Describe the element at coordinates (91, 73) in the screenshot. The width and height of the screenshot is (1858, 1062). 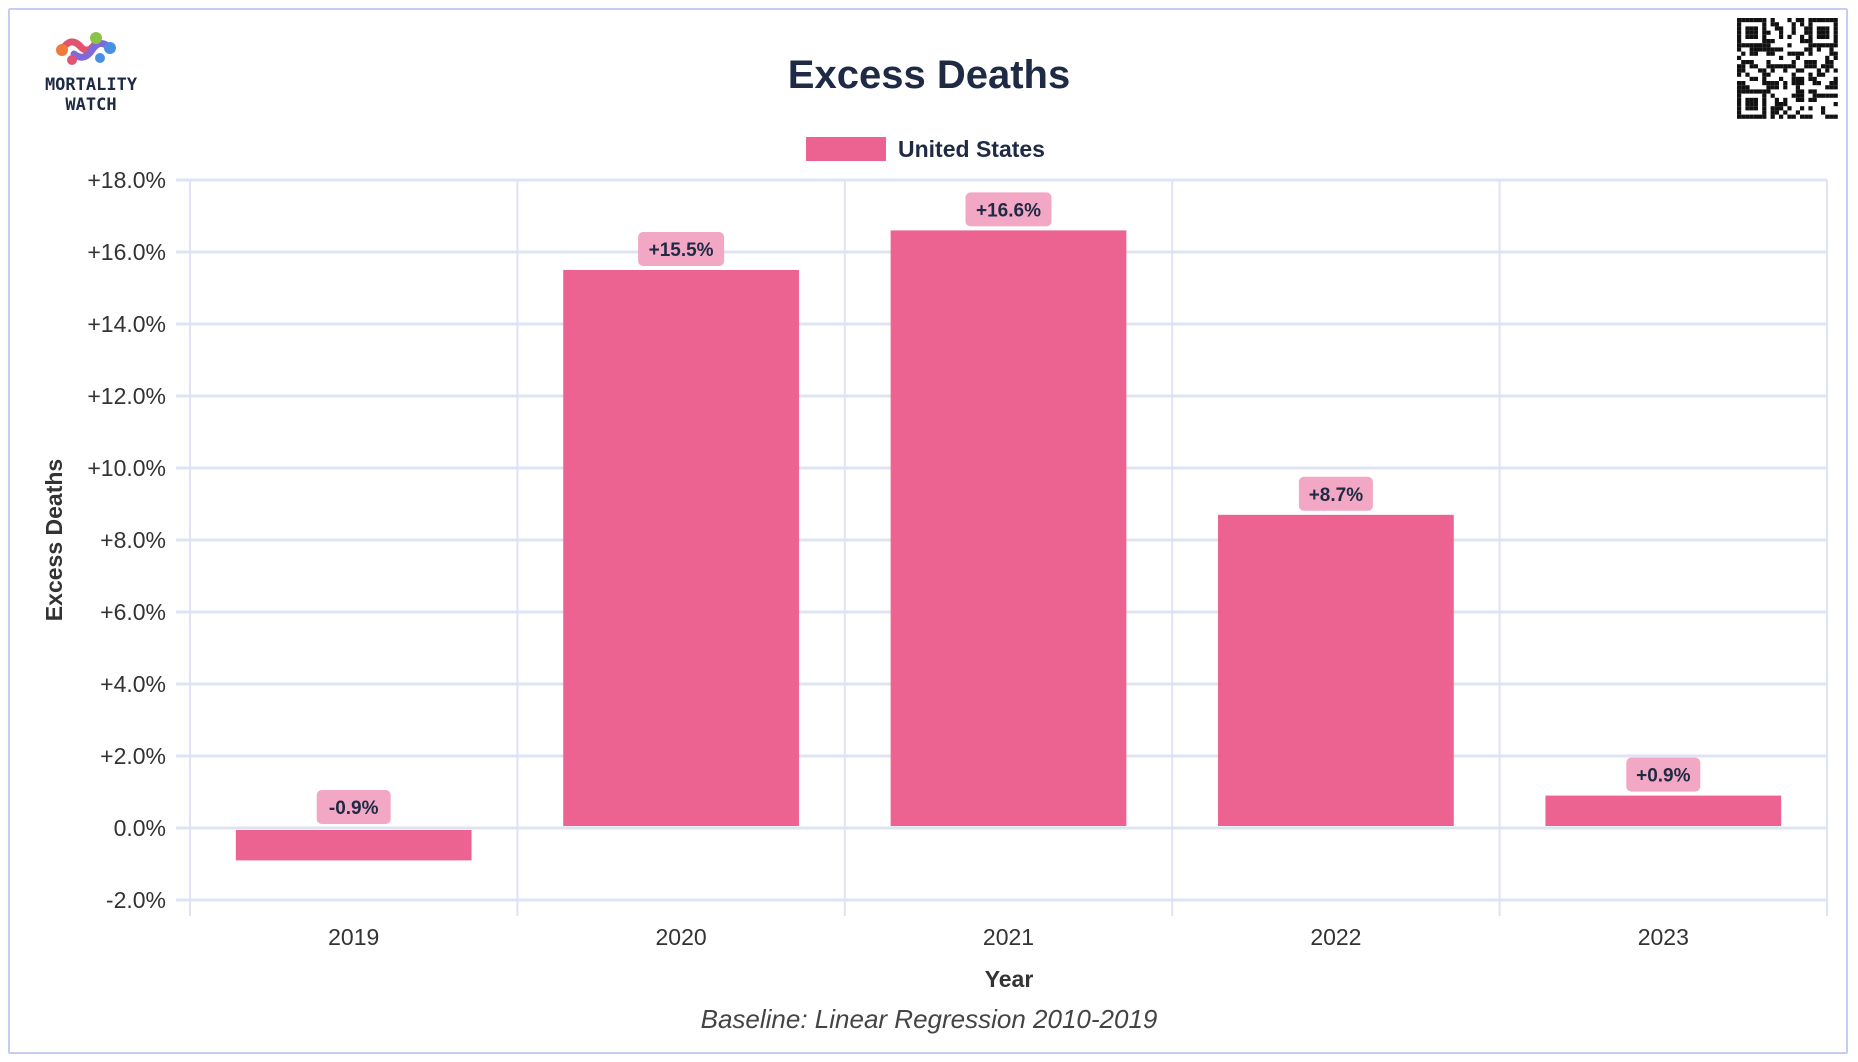
I see `mortality-watch-logo: MORTALITY WATCH` at that location.